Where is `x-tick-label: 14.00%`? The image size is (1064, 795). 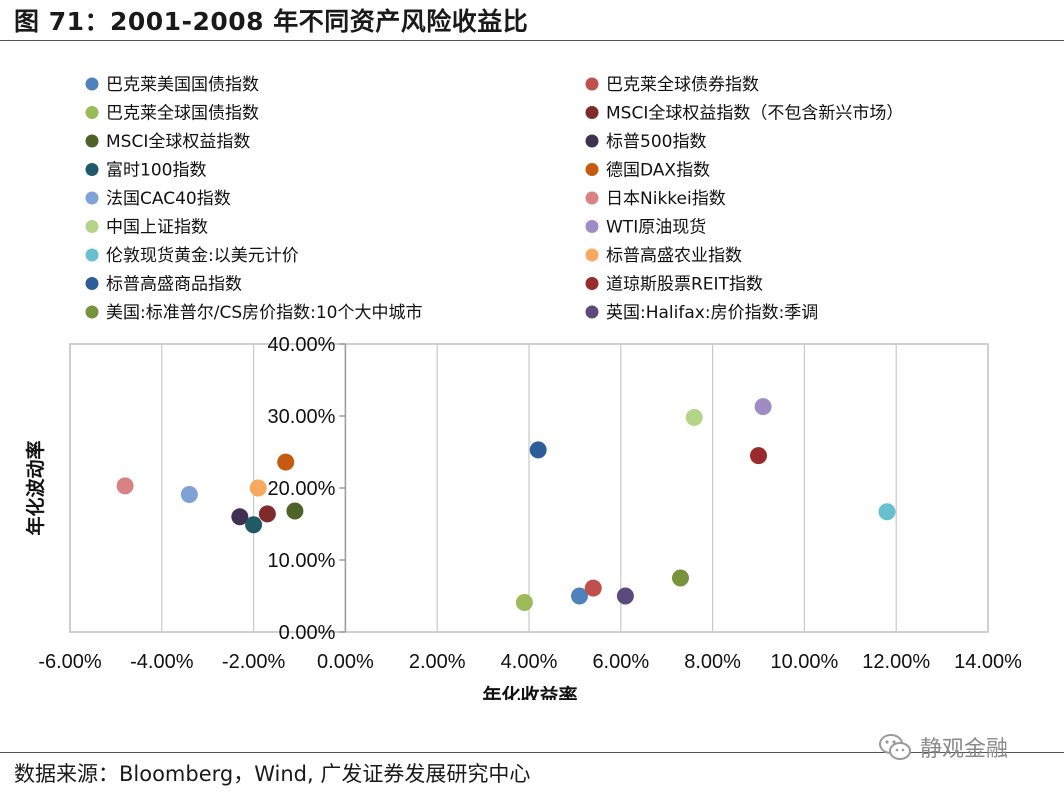 x-tick-label: 14.00% is located at coordinates (988, 662).